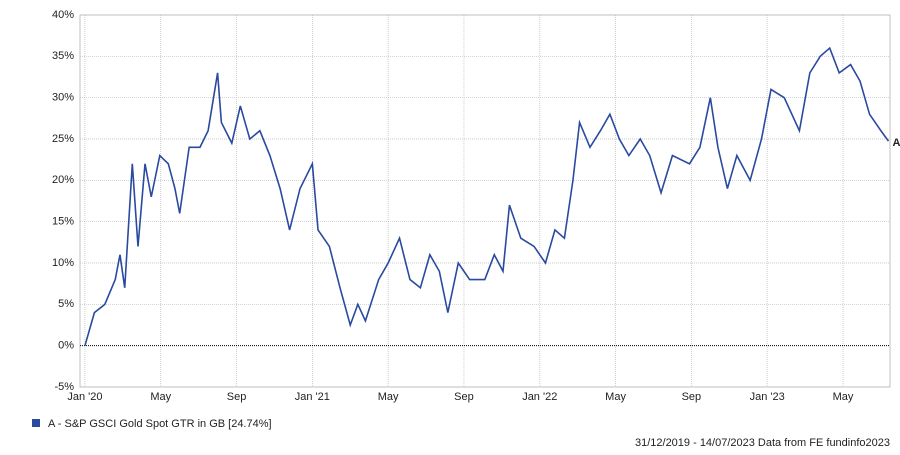 This screenshot has width=900, height=455. Describe the element at coordinates (84, 397) in the screenshot. I see `x-tick-label: Jan '20` at that location.